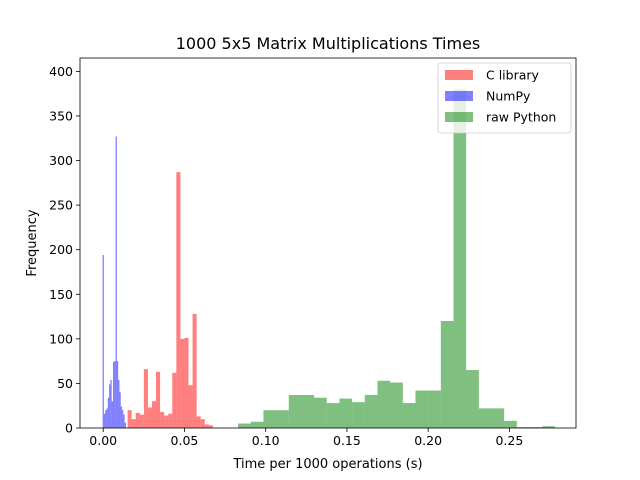 This screenshot has height=480, width=640. What do you see at coordinates (327, 464) in the screenshot?
I see `x-axis-label: Time per 1000 operations (s)` at bounding box center [327, 464].